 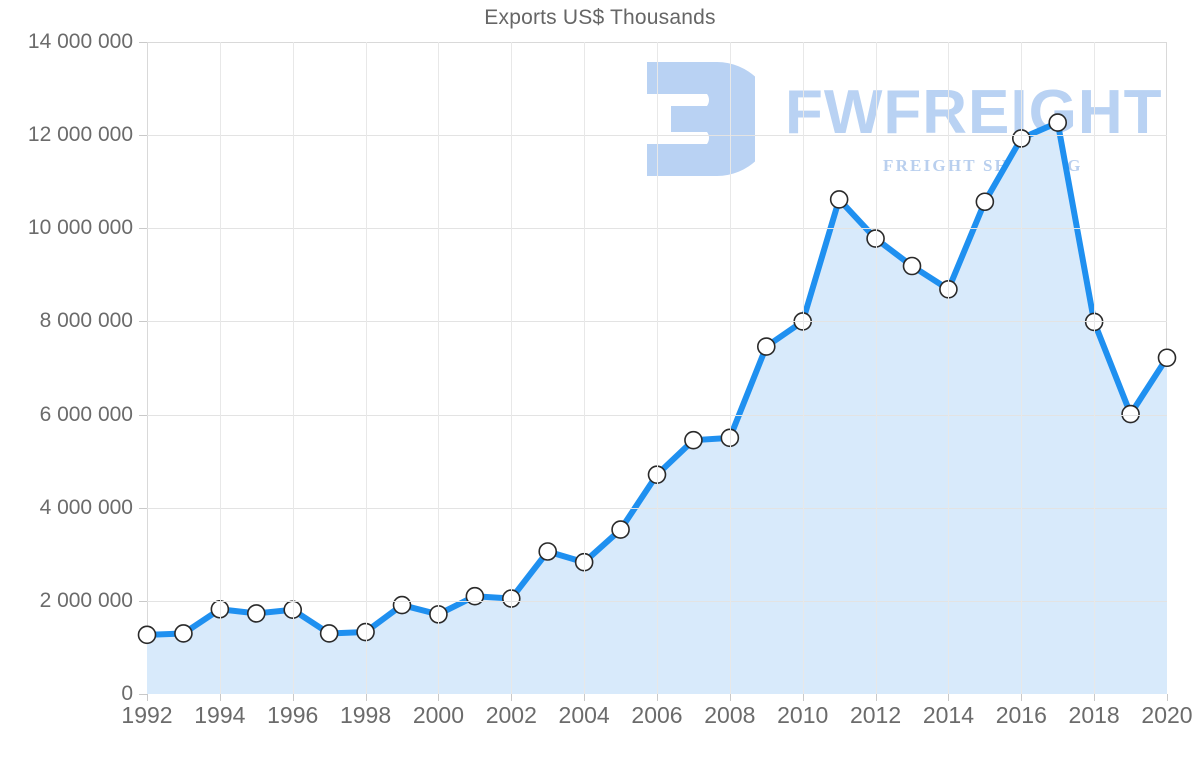 I want to click on x-axis-tick-label: 2016, so click(x=1021, y=715).